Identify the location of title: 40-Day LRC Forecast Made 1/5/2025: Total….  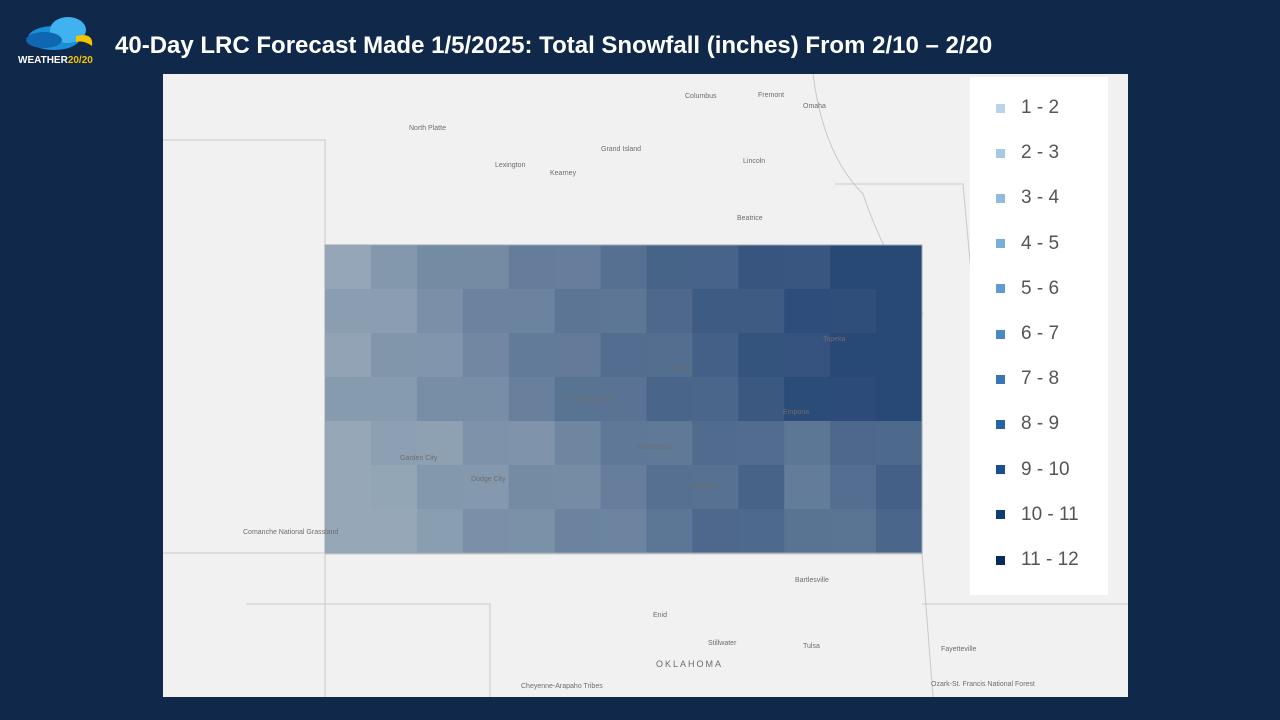
(554, 45).